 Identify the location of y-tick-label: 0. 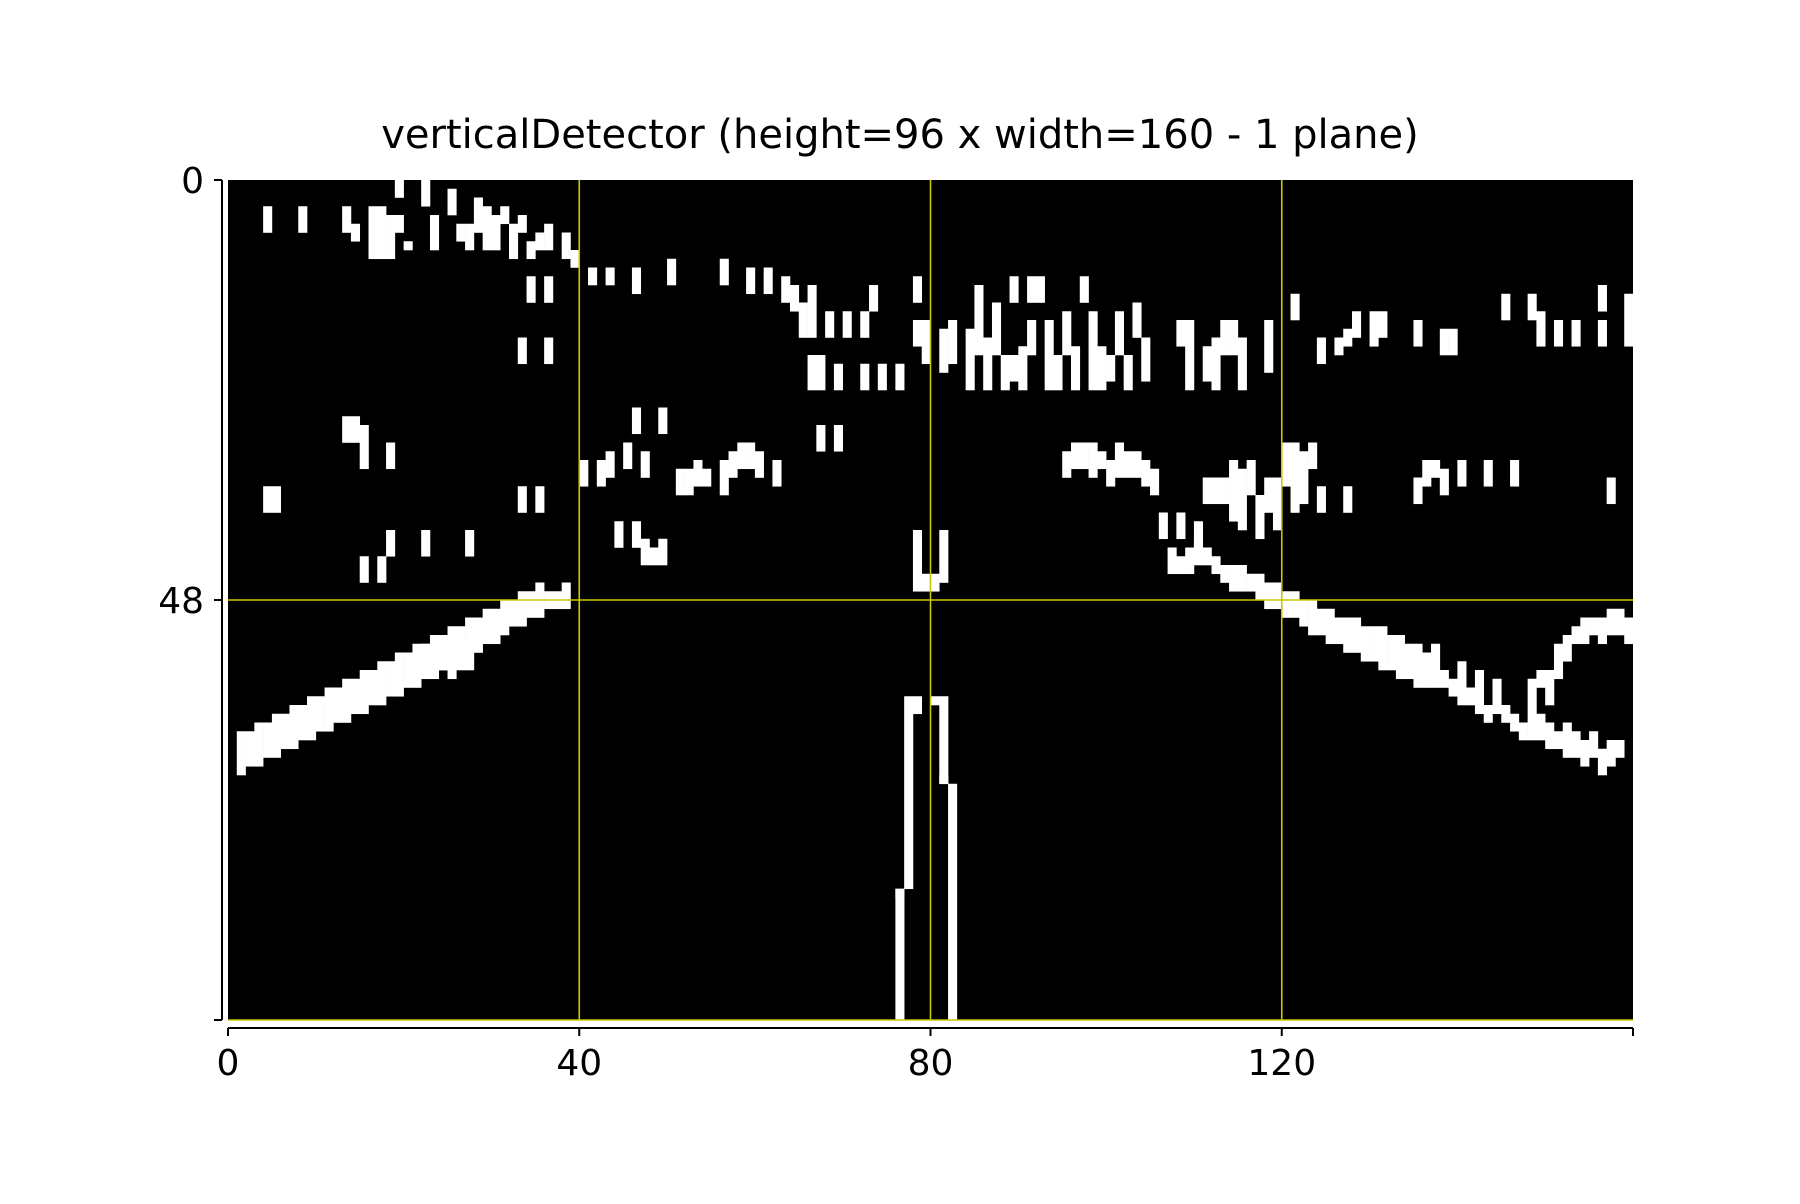
(192, 181).